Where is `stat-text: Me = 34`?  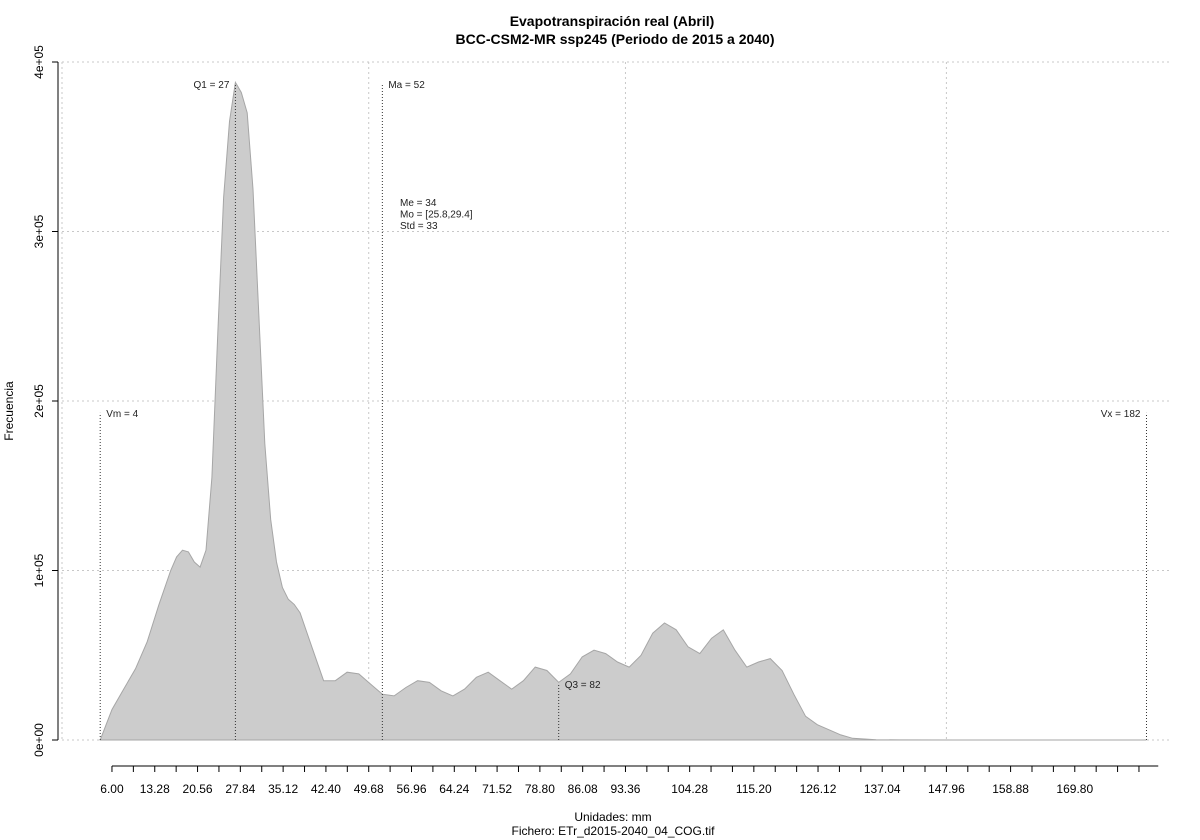 stat-text: Me = 34 is located at coordinates (418, 203).